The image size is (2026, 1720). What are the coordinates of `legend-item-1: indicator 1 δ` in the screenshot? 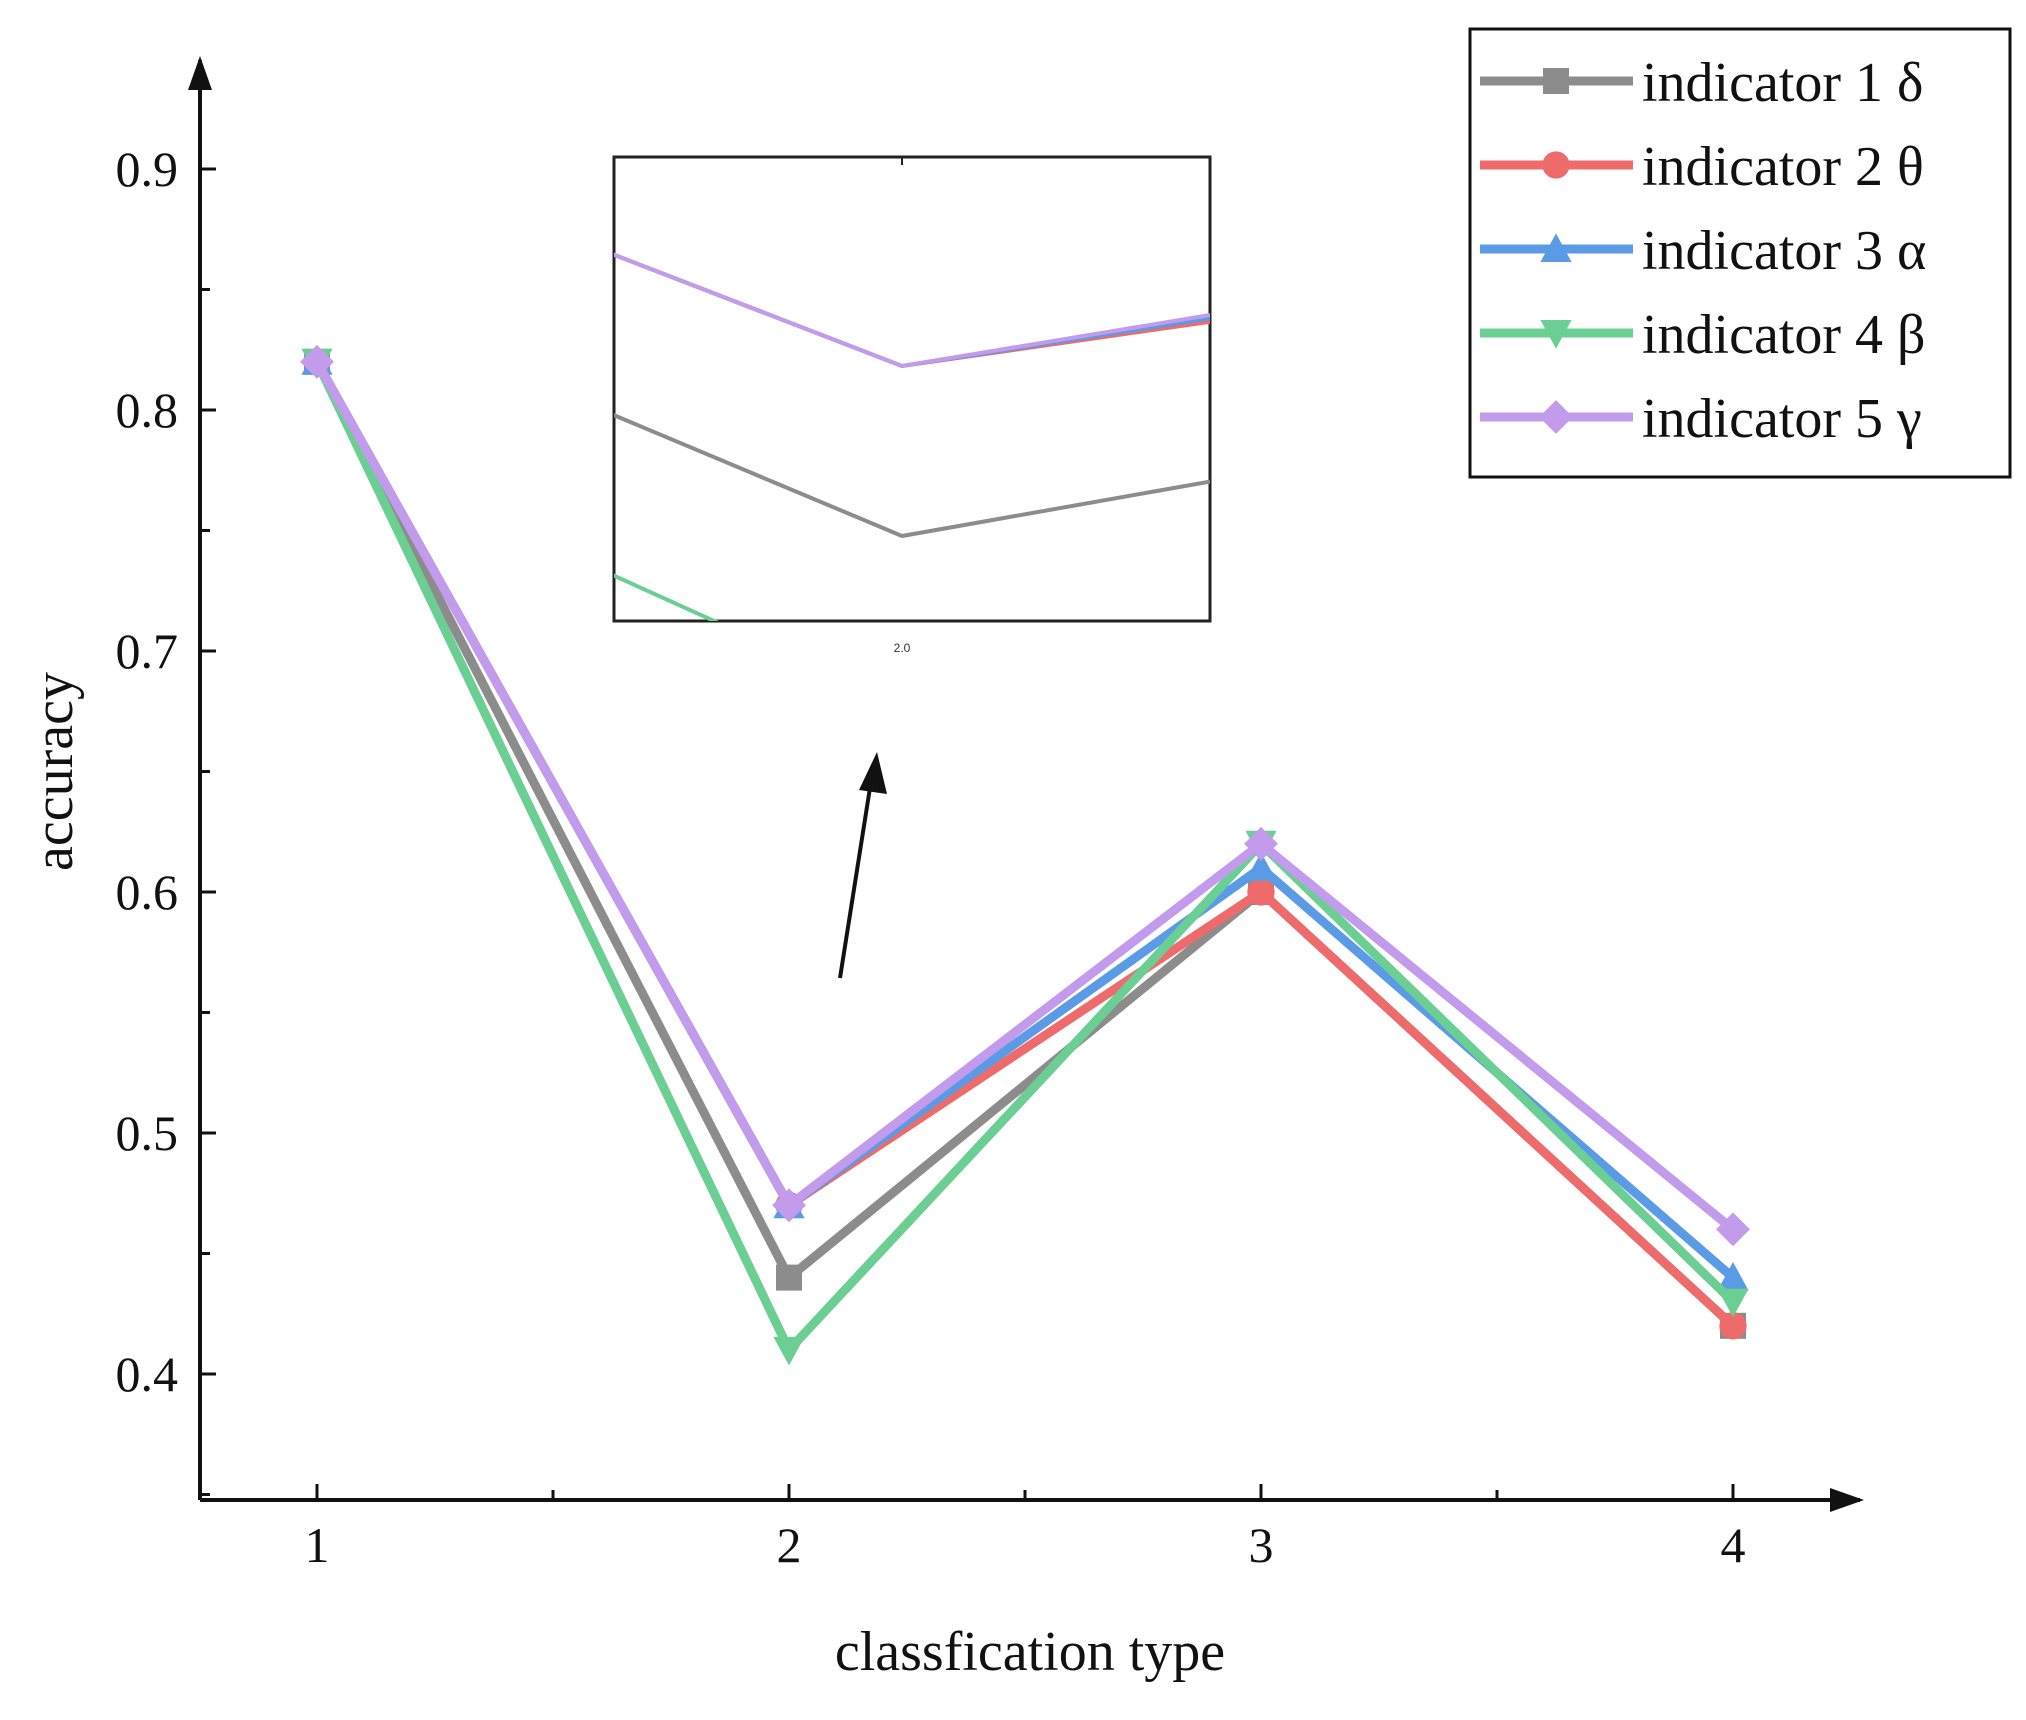 It's located at (1701, 83).